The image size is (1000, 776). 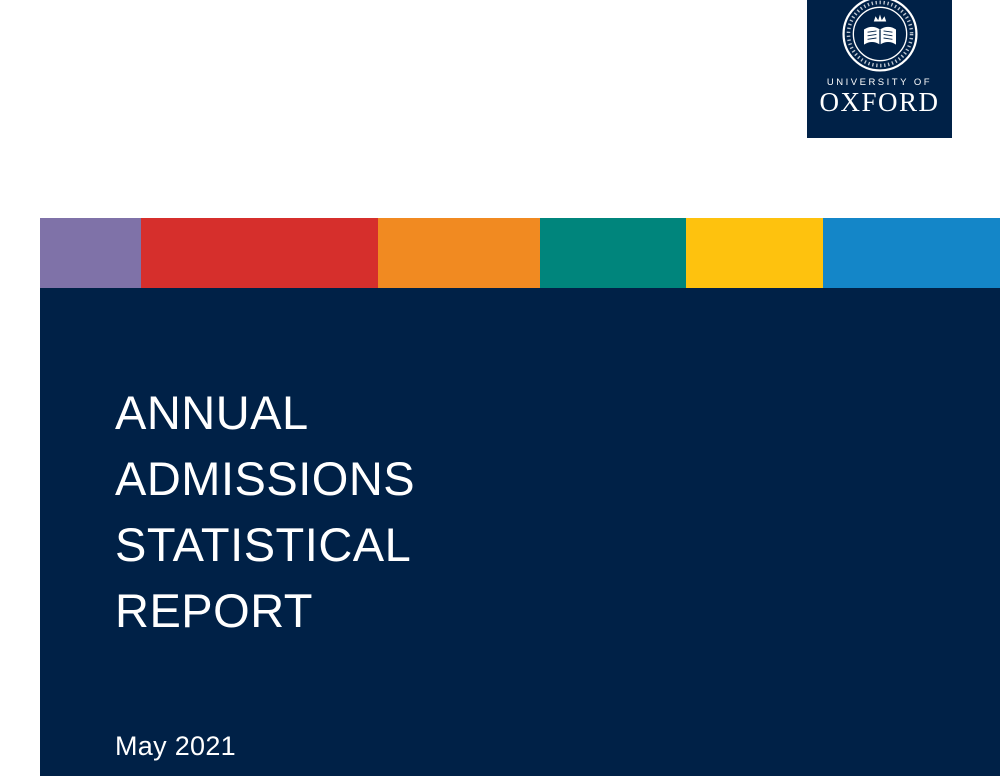 What do you see at coordinates (613, 253) in the screenshot?
I see `stripe-teal` at bounding box center [613, 253].